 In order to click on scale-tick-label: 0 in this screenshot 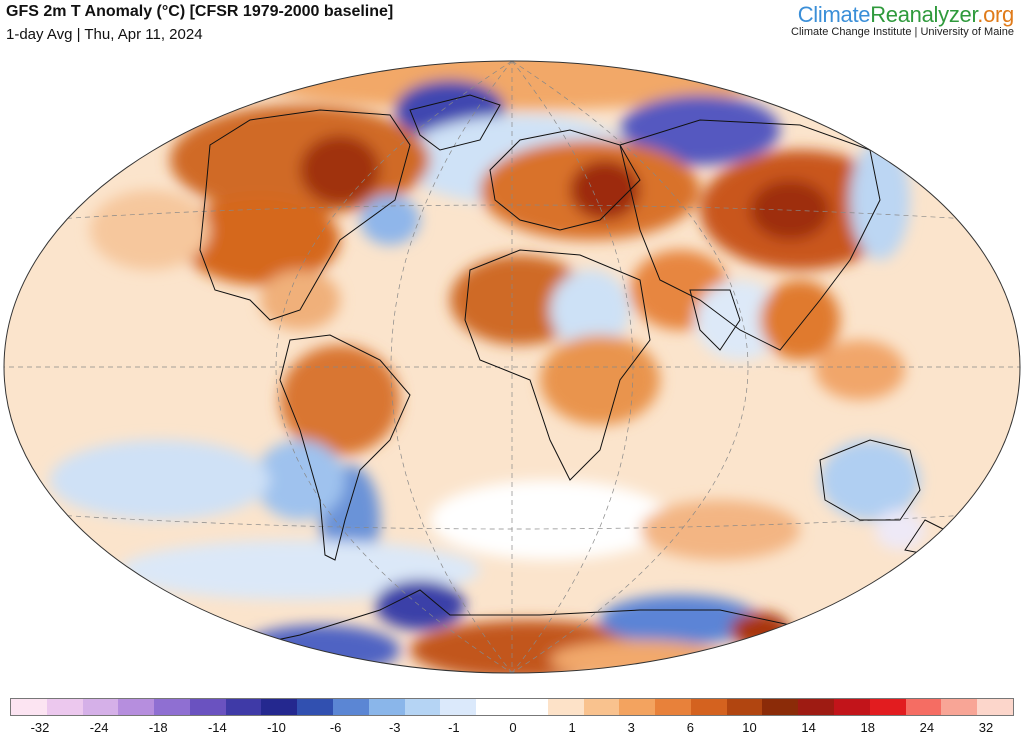, I will do `click(513, 727)`.